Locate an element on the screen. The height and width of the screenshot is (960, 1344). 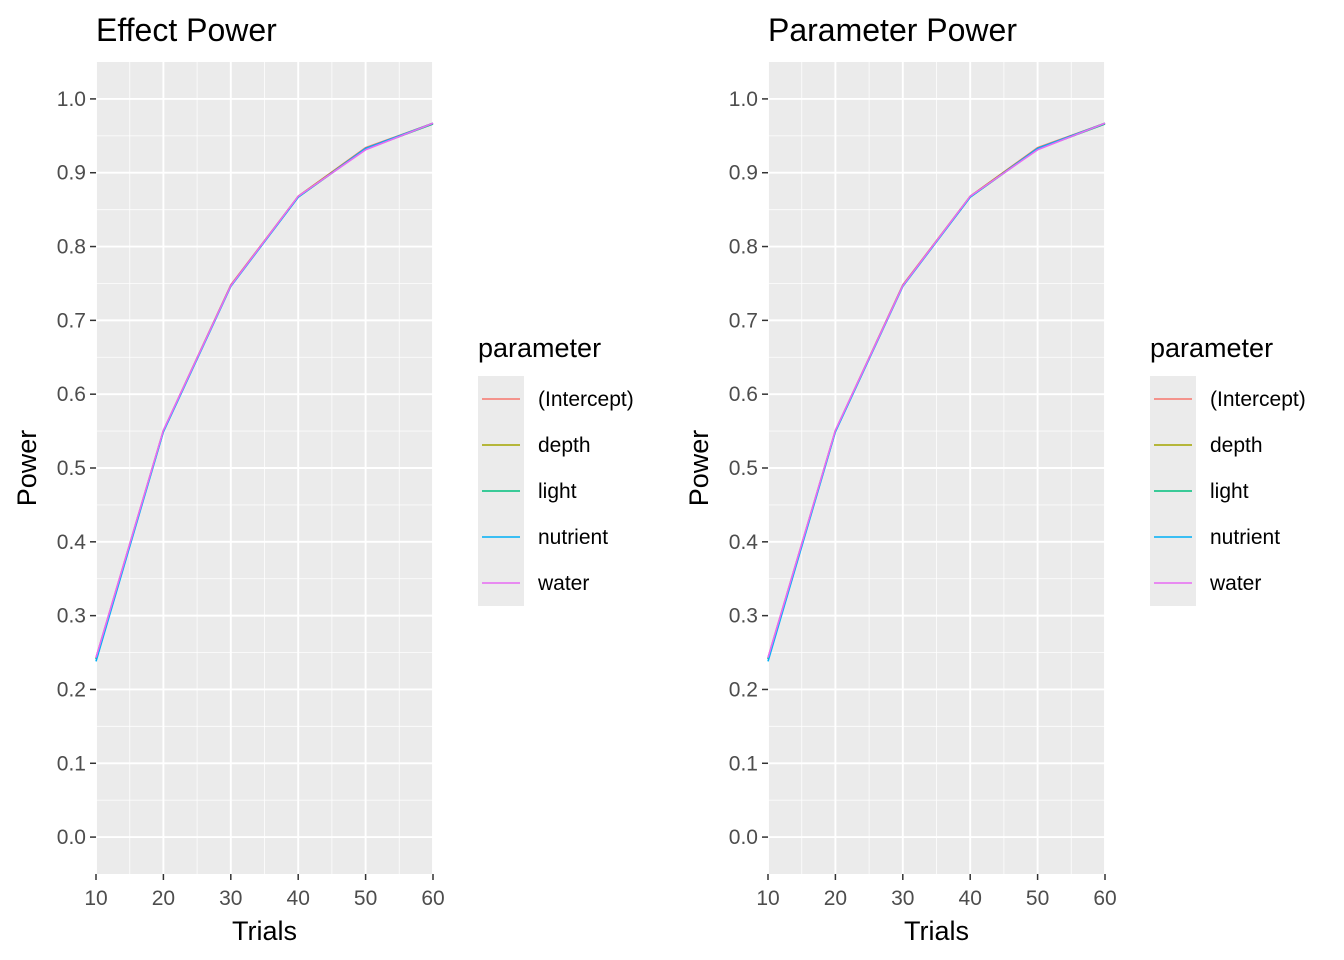
chart-title: Effect Power is located at coordinates (186, 30).